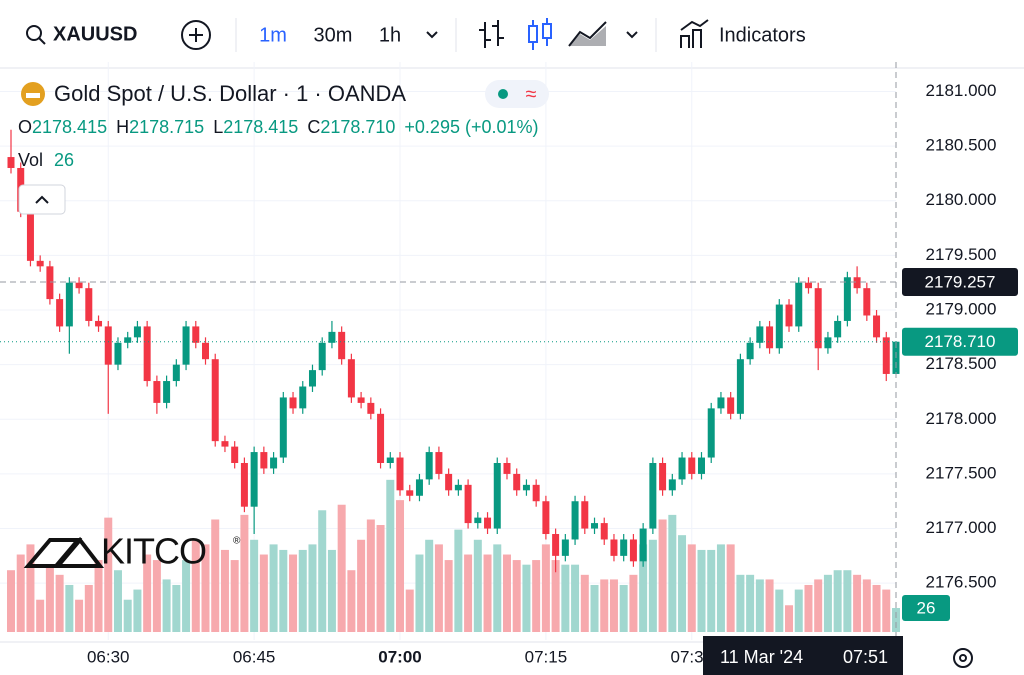 This screenshot has height=675, width=1024. Describe the element at coordinates (196, 35) in the screenshot. I see `compare-button` at that location.